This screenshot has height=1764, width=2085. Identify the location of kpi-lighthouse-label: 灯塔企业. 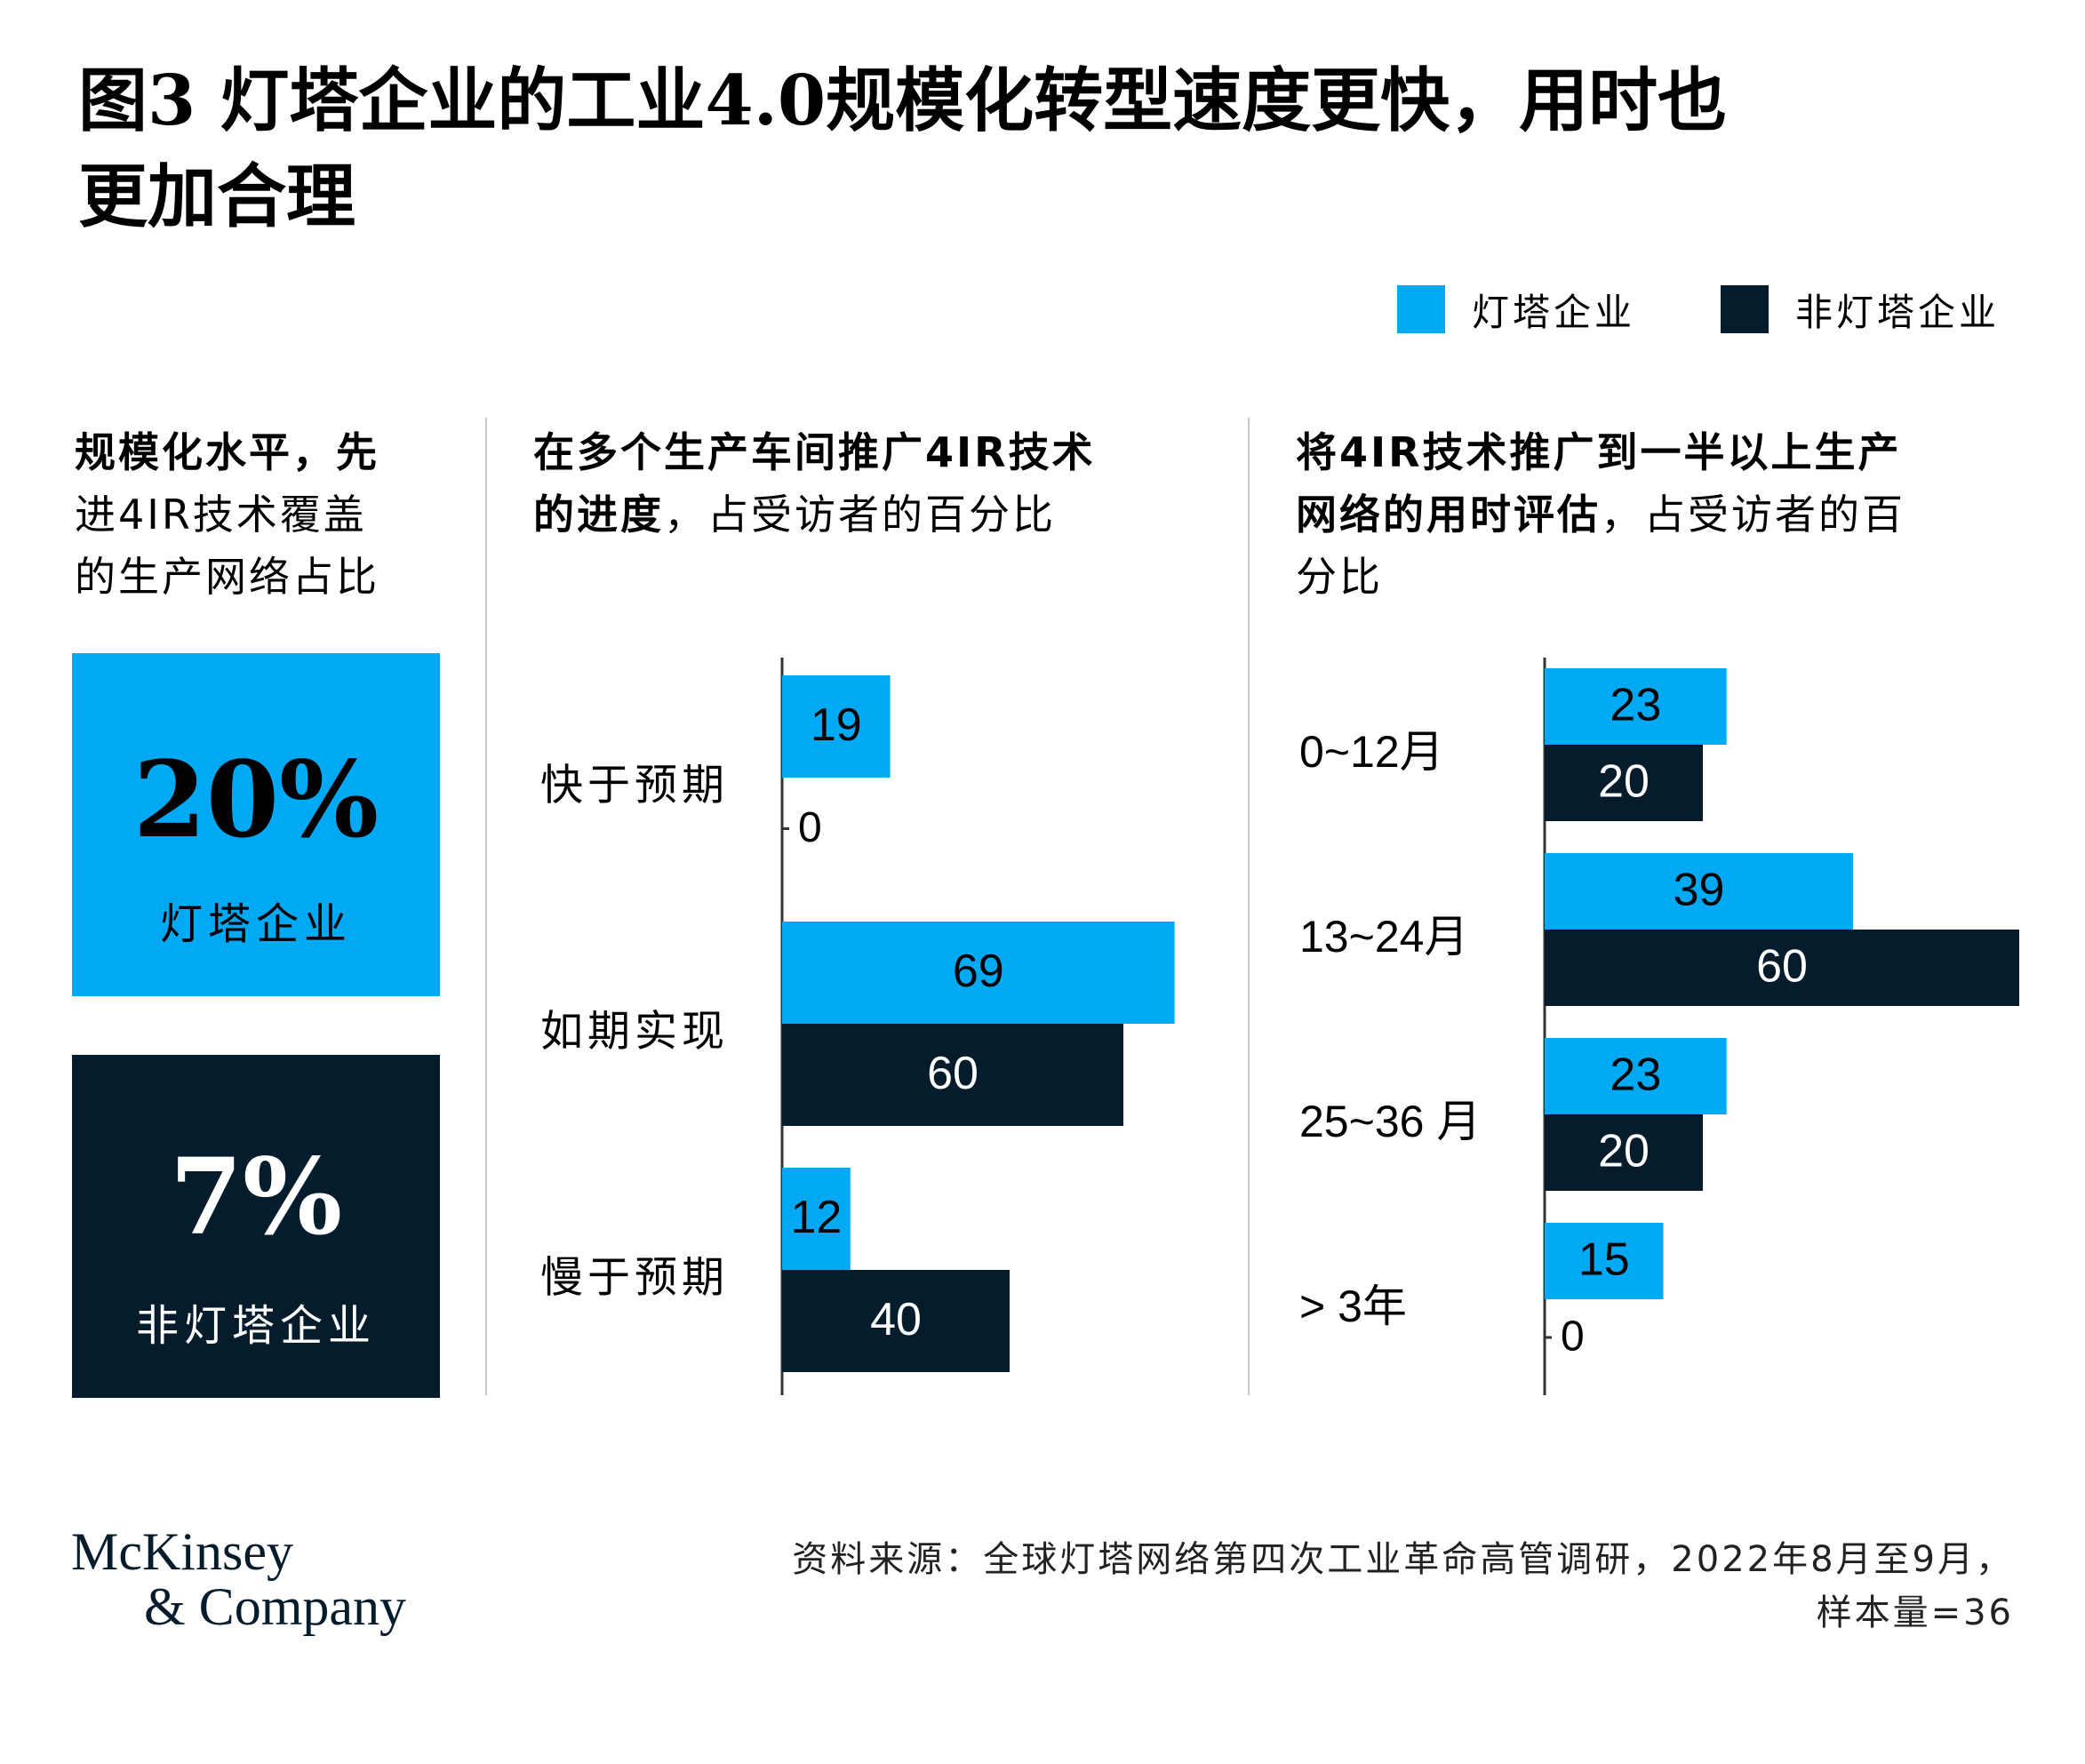
(255, 924).